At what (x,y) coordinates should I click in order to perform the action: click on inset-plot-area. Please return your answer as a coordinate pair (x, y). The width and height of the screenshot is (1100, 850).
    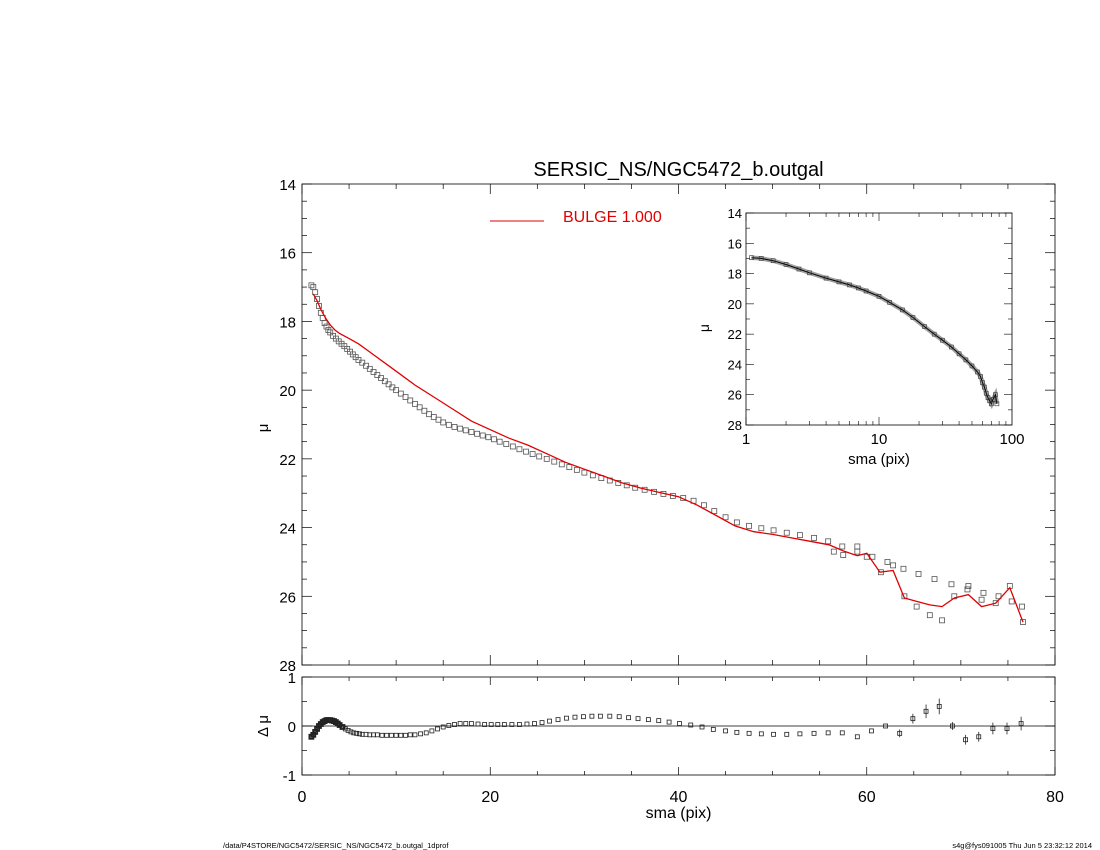
    Looking at the image, I should click on (874, 332).